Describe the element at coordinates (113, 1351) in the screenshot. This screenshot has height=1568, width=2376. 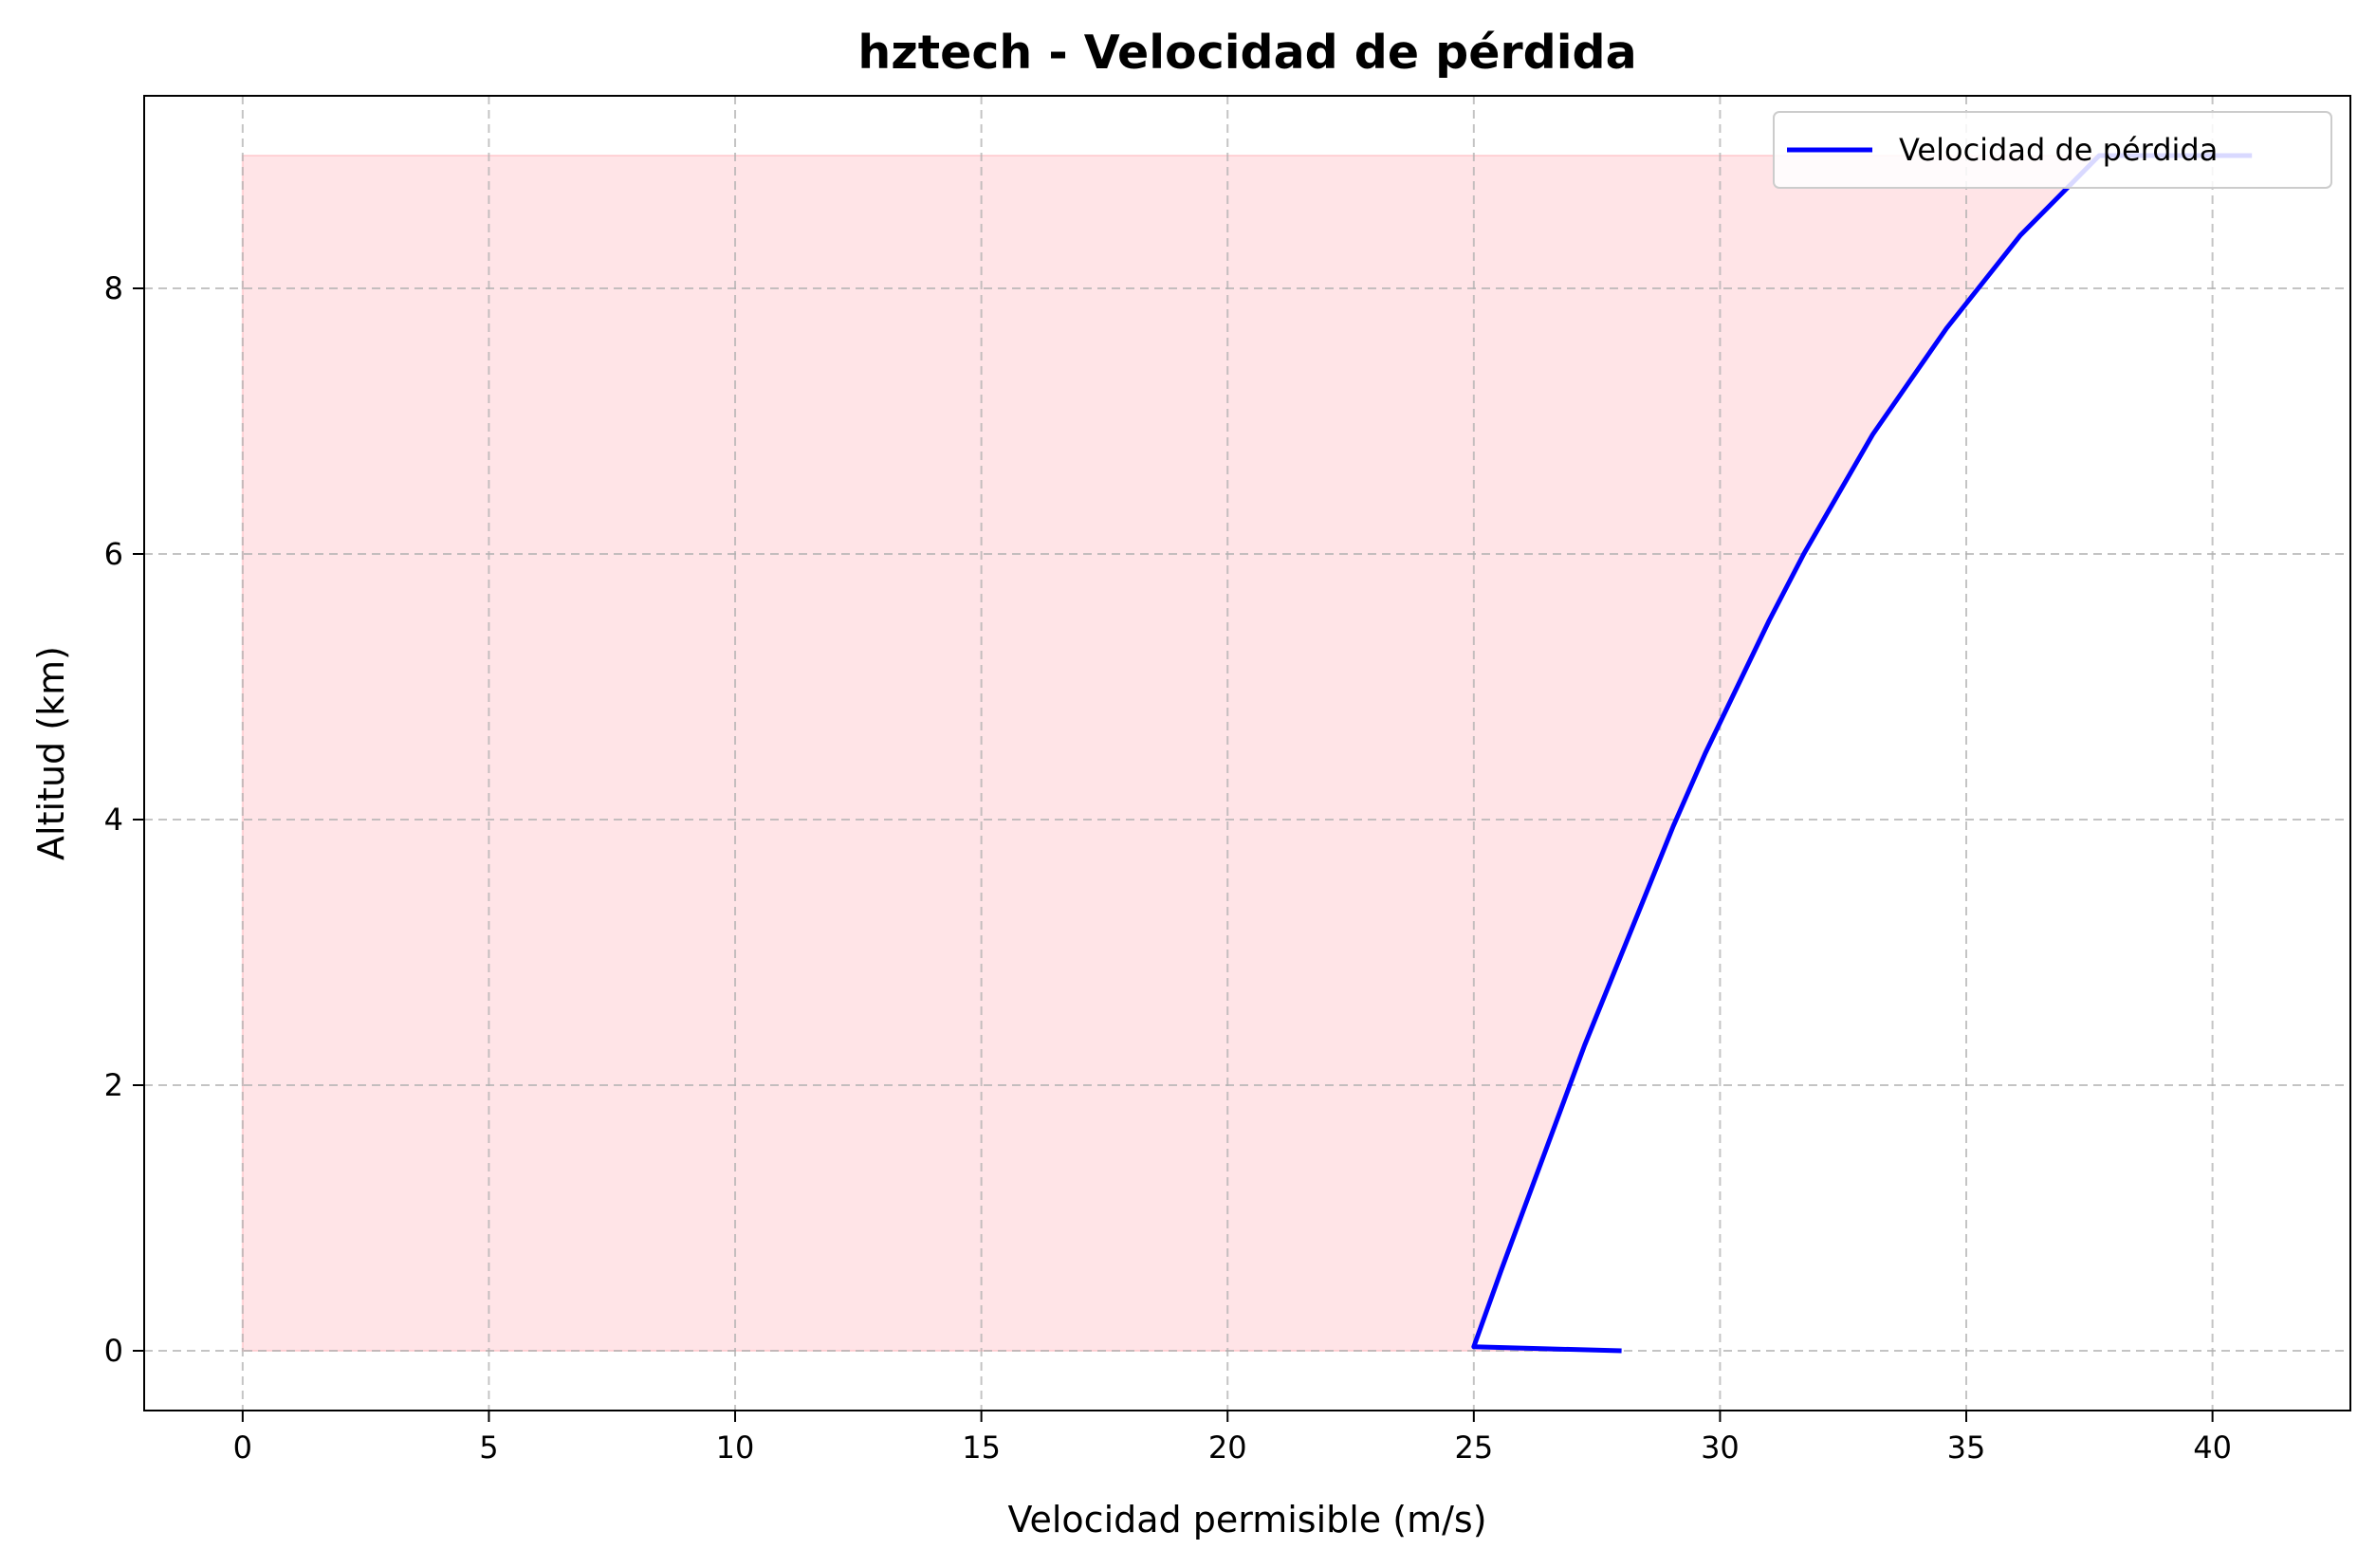
I see `y-tick-label: 0` at that location.